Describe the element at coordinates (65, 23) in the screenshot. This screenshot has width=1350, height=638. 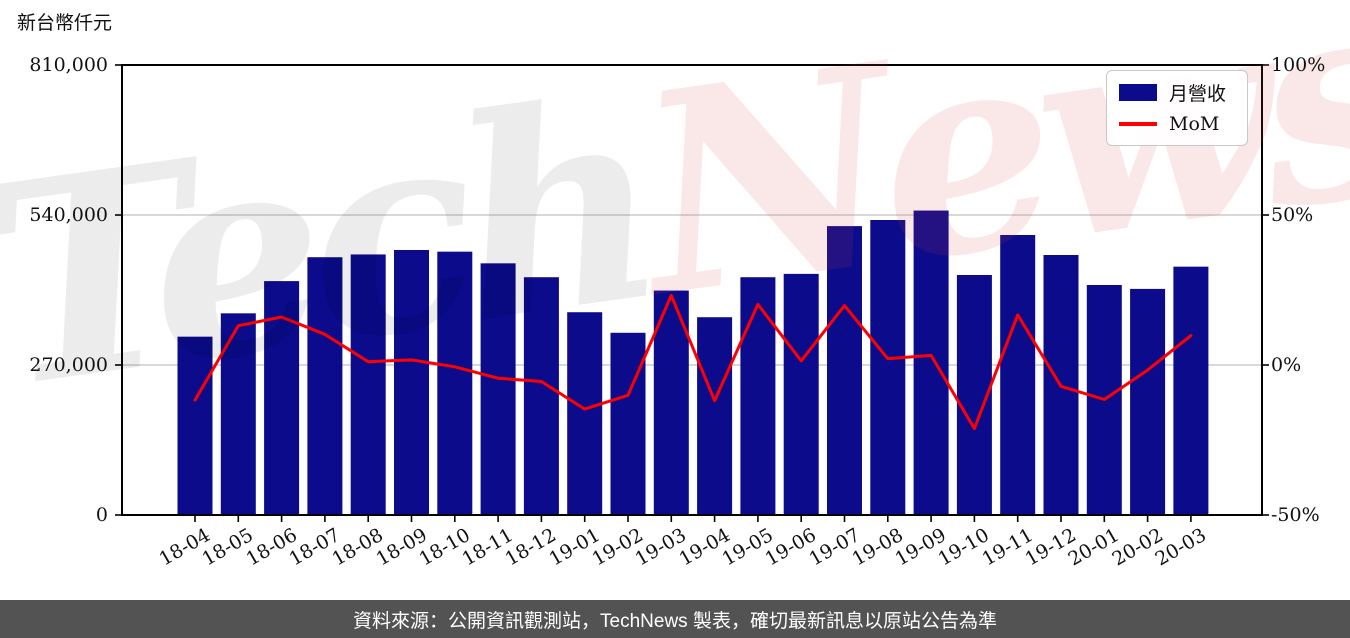
I see `axis-title-left: 新台幣仟元` at that location.